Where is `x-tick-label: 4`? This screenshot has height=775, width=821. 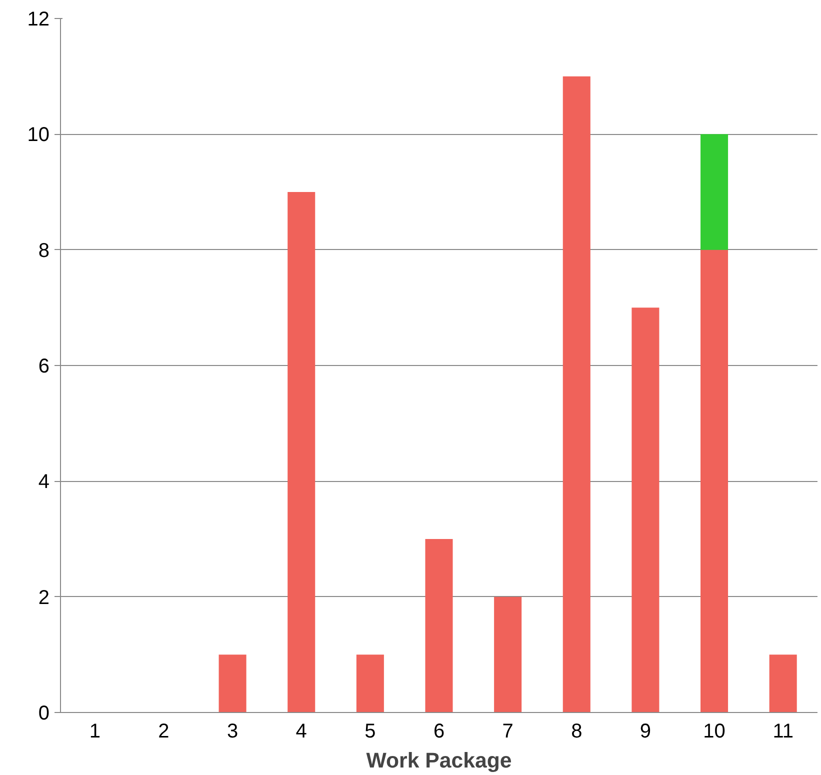 x-tick-label: 4 is located at coordinates (301, 731).